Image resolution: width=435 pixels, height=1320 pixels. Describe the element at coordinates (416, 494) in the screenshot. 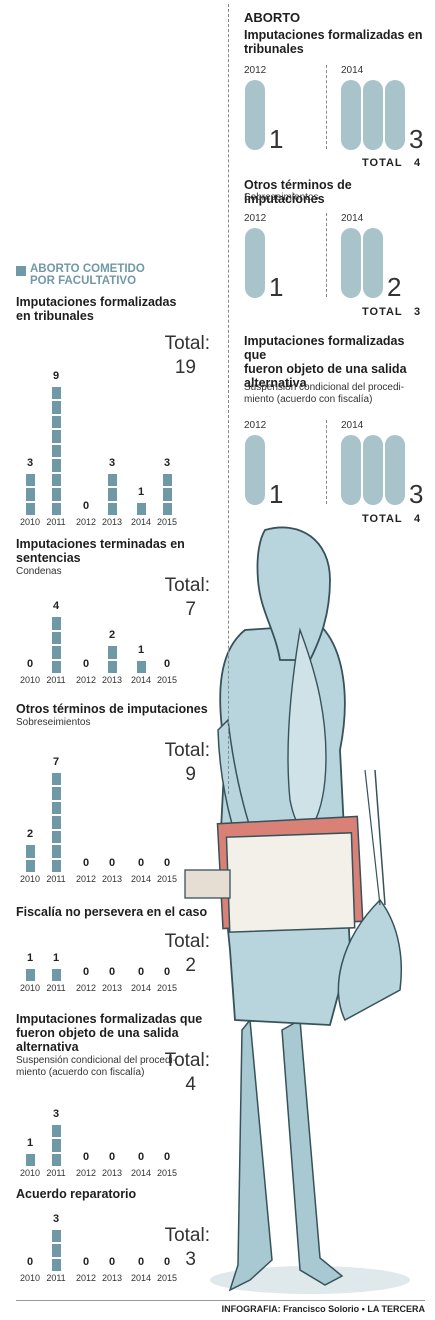

I see `value-digit: 3` at that location.